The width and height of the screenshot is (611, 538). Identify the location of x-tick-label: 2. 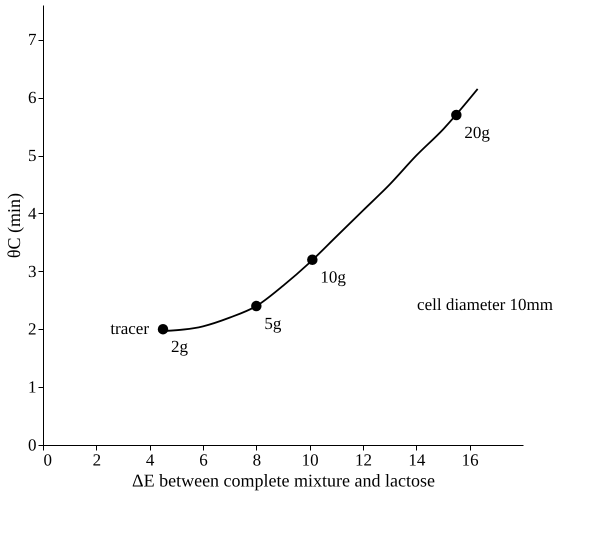
(97, 460).